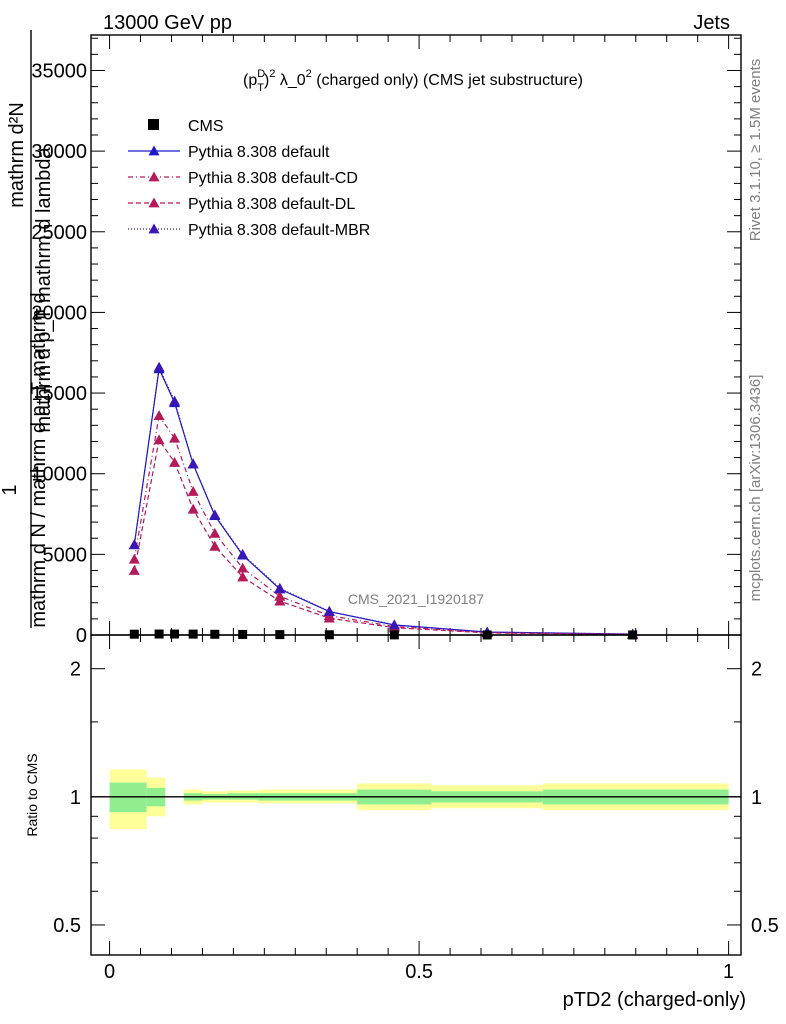  Describe the element at coordinates (10, 489) in the screenshot. I see `ylabel-line3: 1` at that location.